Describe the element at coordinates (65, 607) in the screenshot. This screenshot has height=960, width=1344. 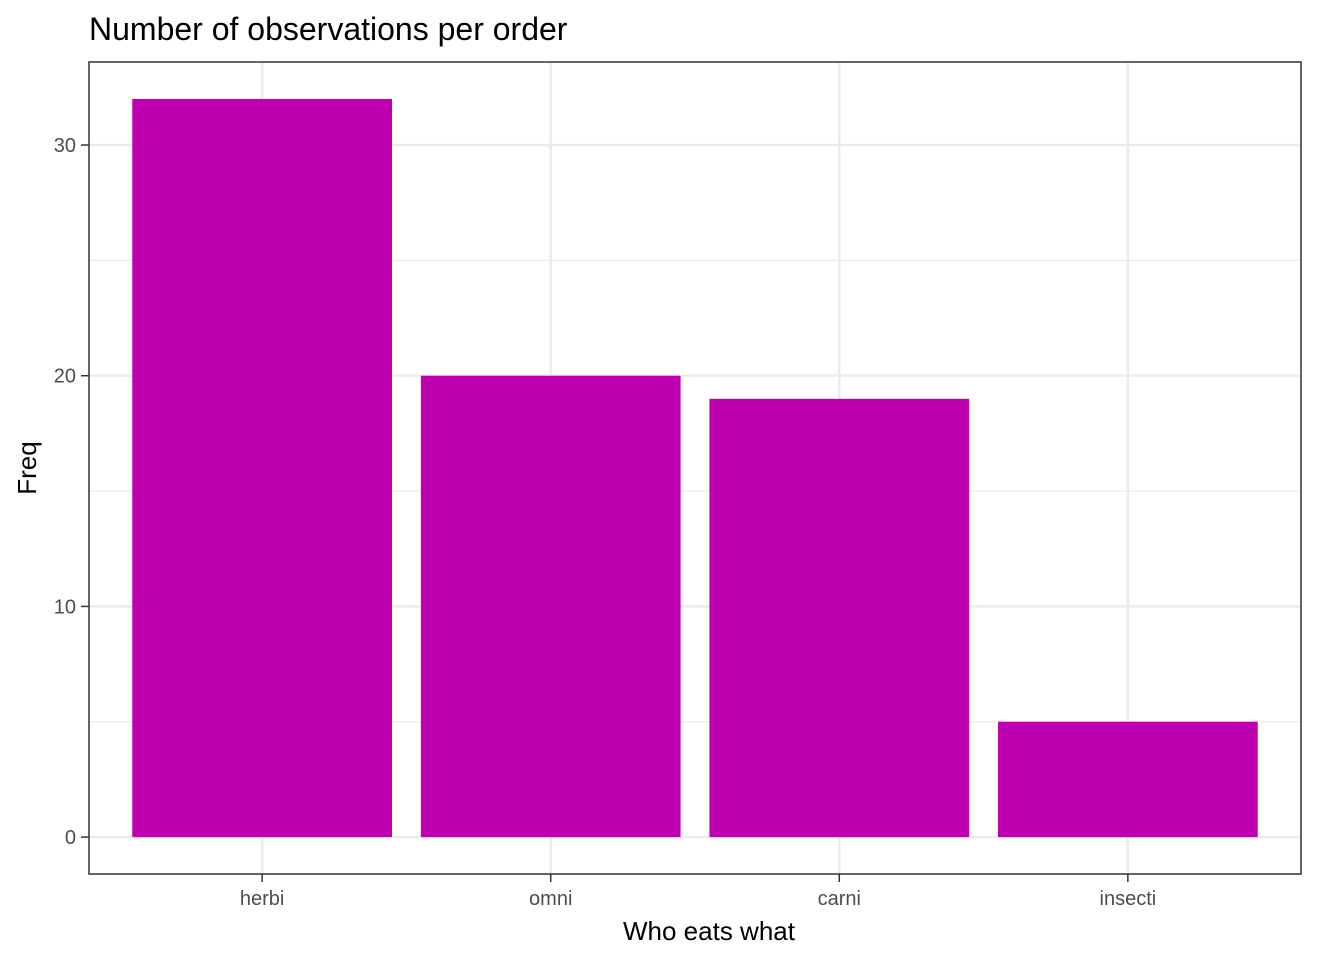
I see `y-tick-label: 10` at that location.